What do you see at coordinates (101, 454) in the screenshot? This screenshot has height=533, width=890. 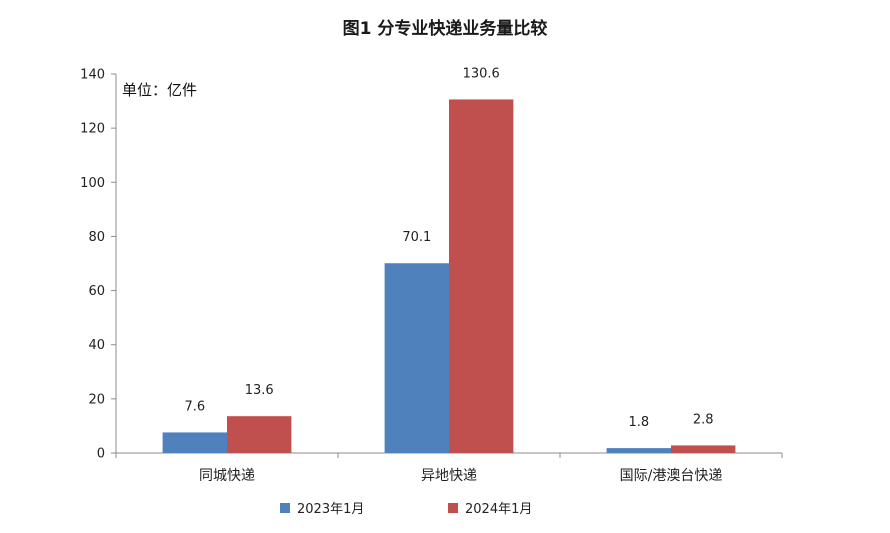 I see `y-tick-label: 0` at bounding box center [101, 454].